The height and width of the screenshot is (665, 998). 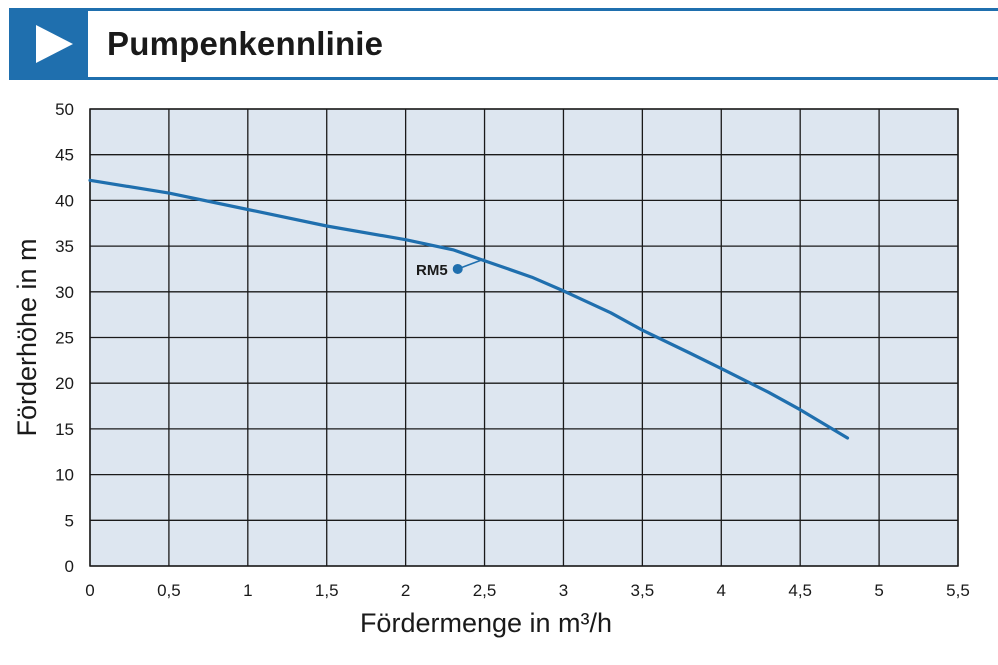 What do you see at coordinates (457, 268) in the screenshot?
I see `annotation-marker-dot` at bounding box center [457, 268].